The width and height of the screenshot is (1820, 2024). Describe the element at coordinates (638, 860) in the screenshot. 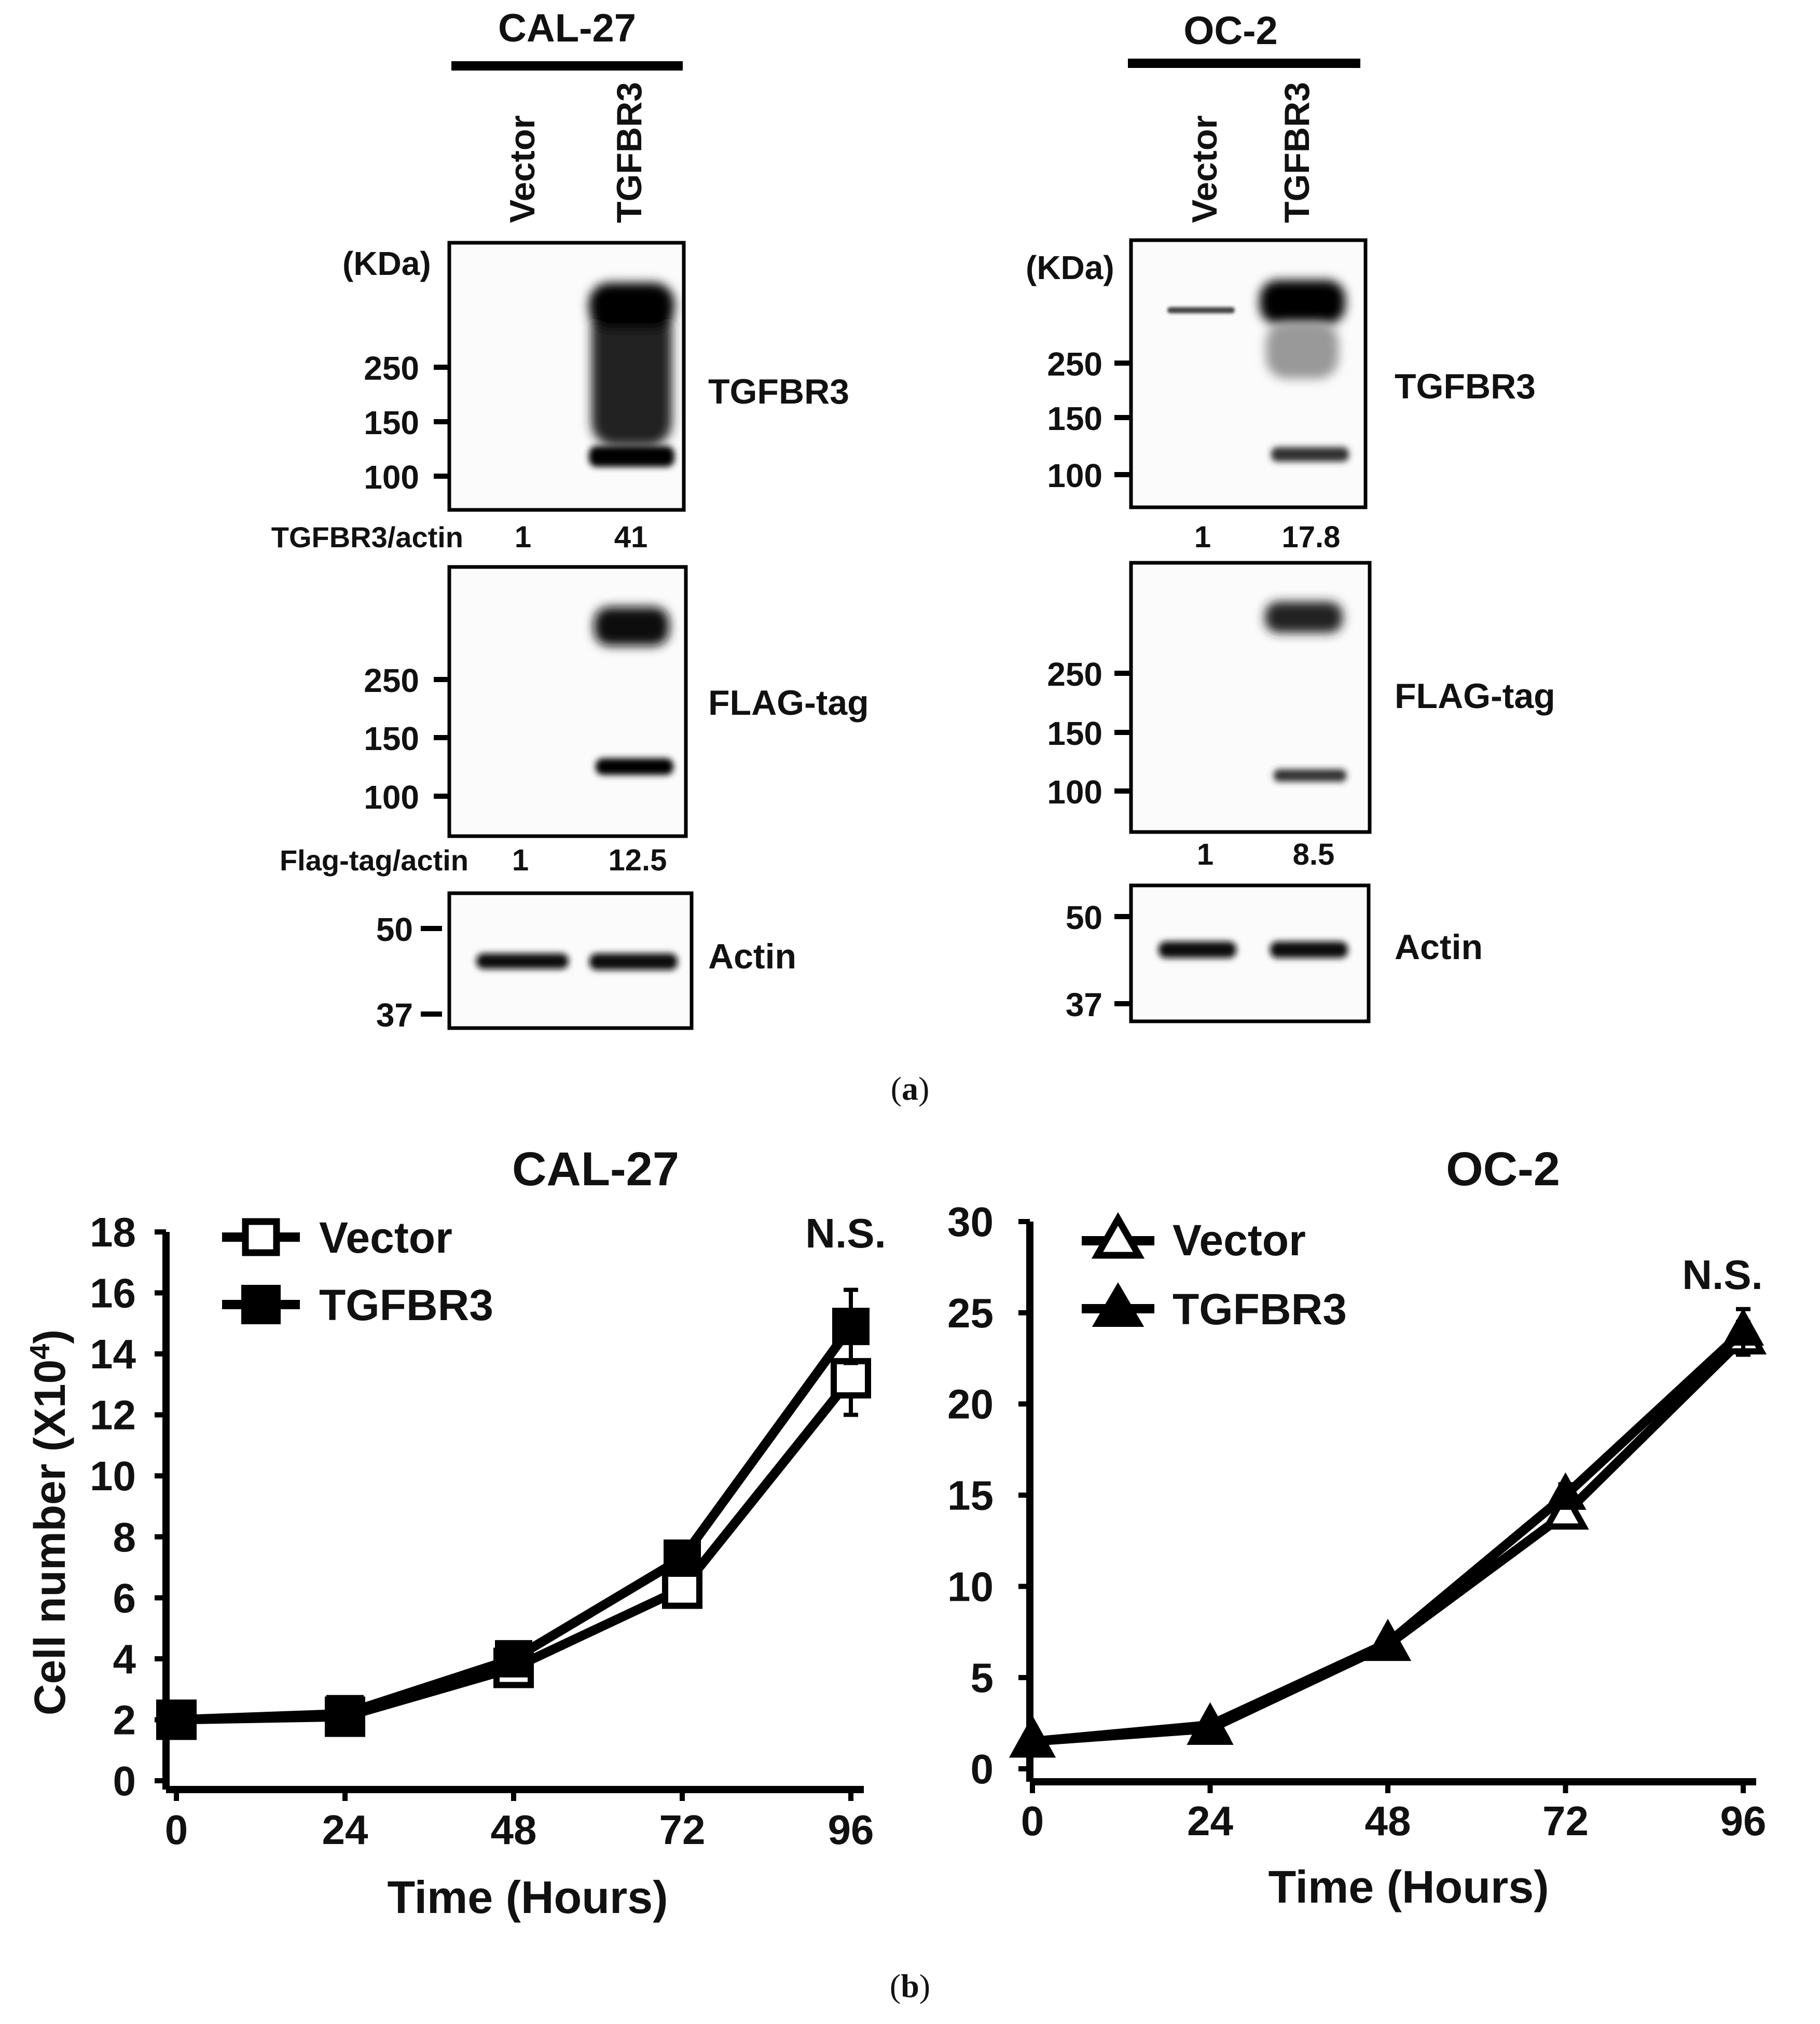

I see `ratio-value: 12.5` at that location.